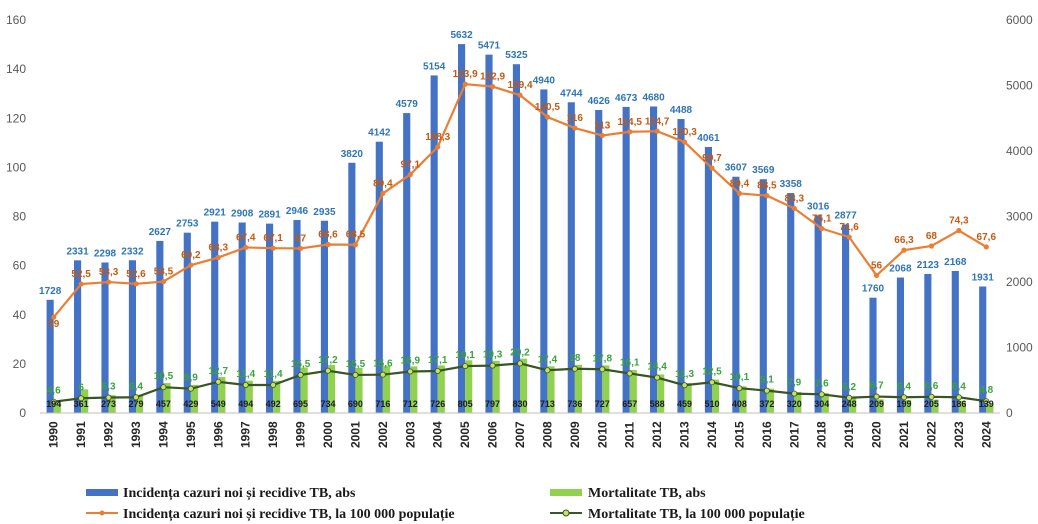 This screenshot has height=524, width=1038. What do you see at coordinates (81, 404) in the screenshot?
I see `label-mortality-abs-1991: 361` at bounding box center [81, 404].